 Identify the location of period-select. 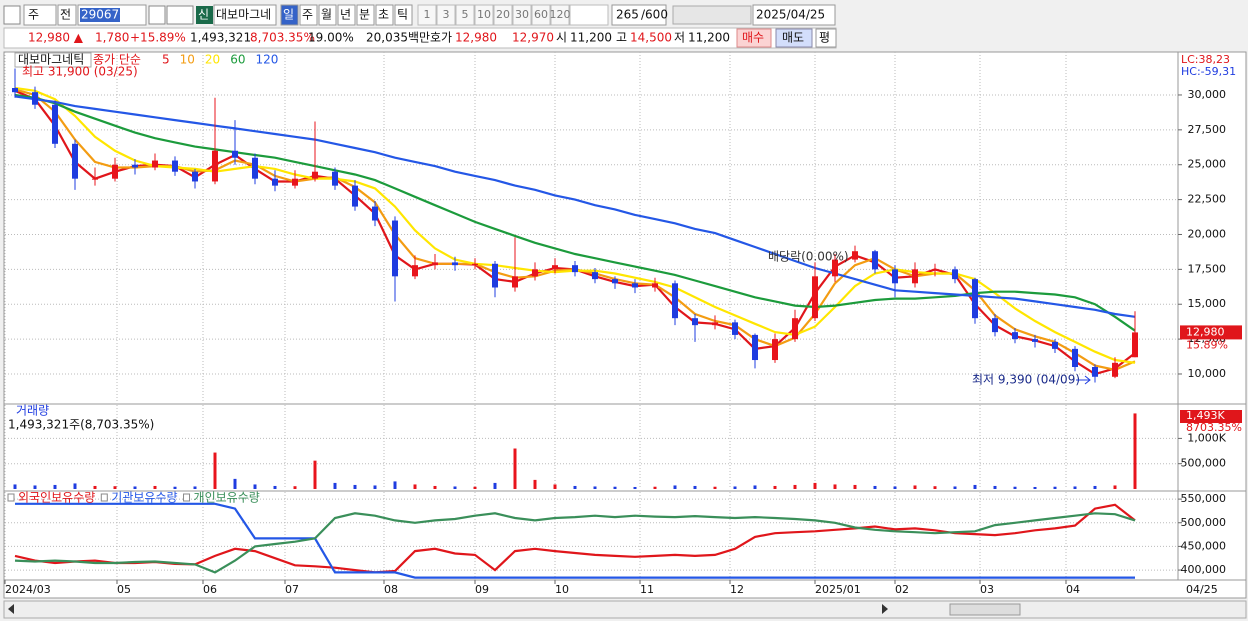
(40, 15).